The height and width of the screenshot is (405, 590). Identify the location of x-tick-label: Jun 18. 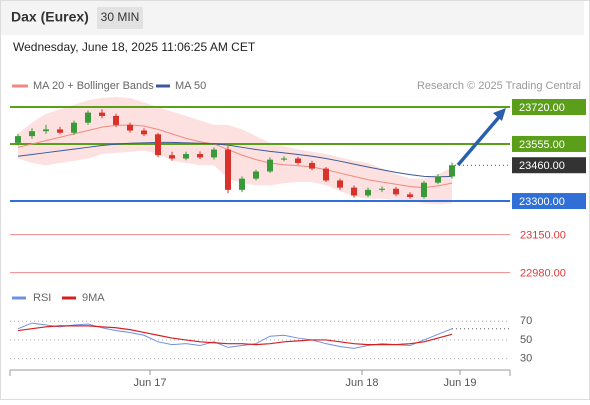
(361, 383).